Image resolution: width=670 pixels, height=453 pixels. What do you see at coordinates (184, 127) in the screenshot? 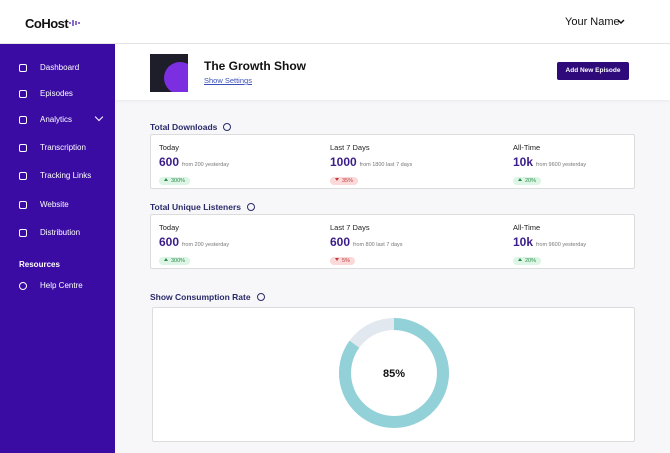
I see `section-title-text: Total Downloads` at bounding box center [184, 127].